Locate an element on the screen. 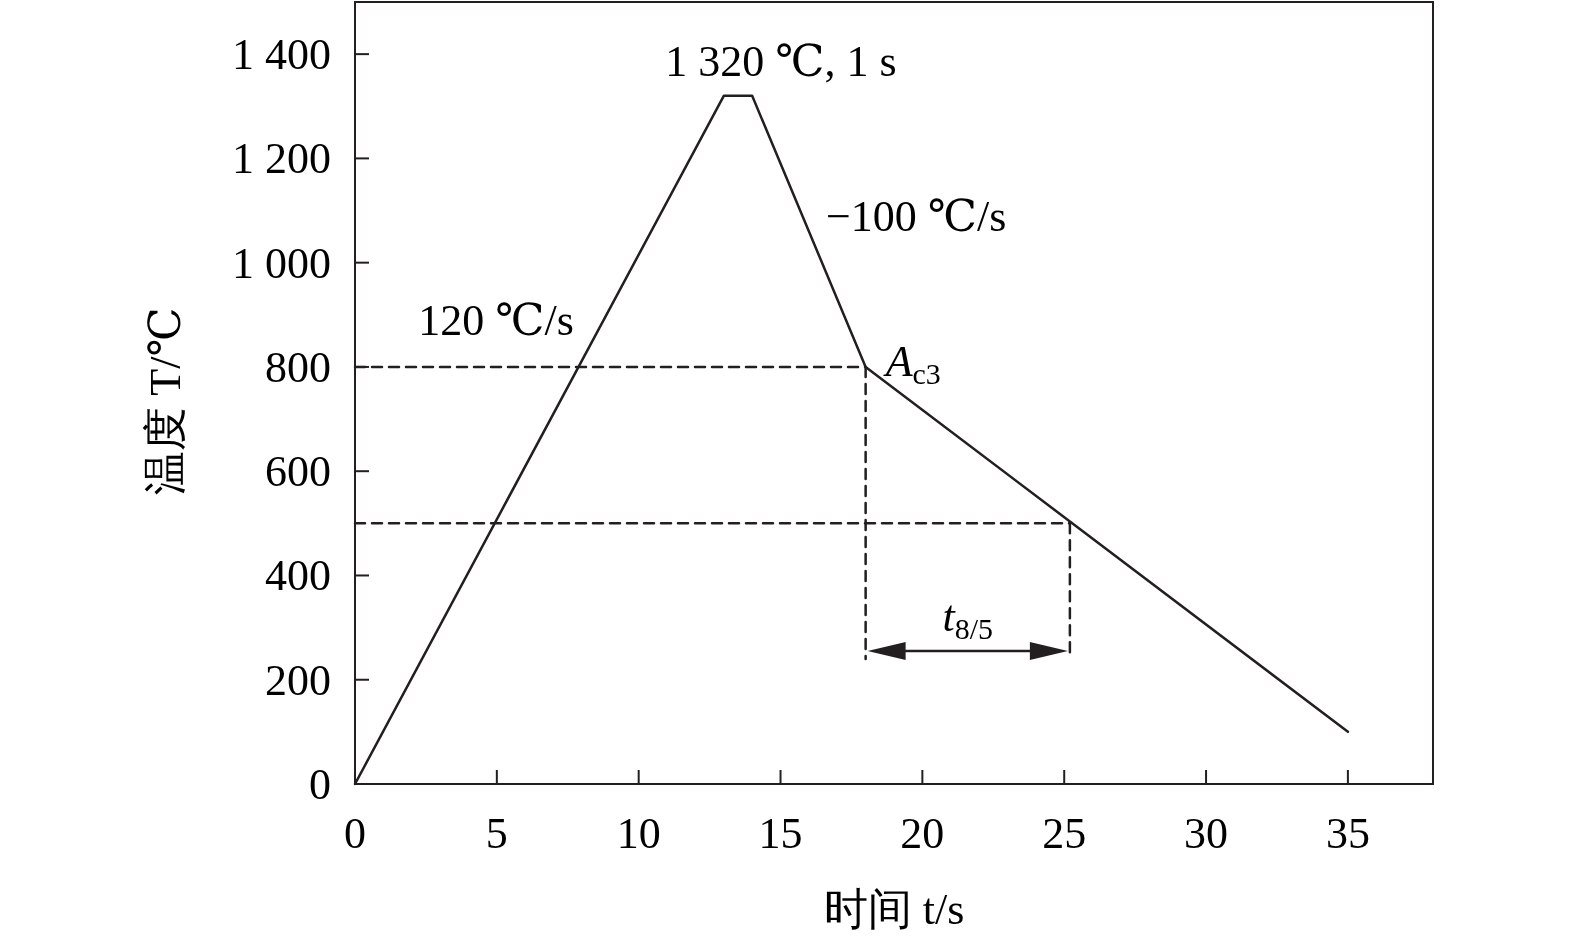 This screenshot has width=1575, height=947. x-tick-label: 5 is located at coordinates (496, 833).